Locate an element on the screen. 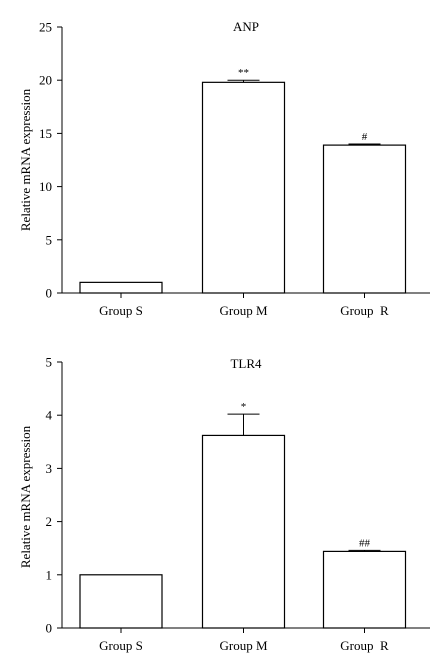 The height and width of the screenshot is (662, 442). y-tick-label: 15 is located at coordinates (45, 133).